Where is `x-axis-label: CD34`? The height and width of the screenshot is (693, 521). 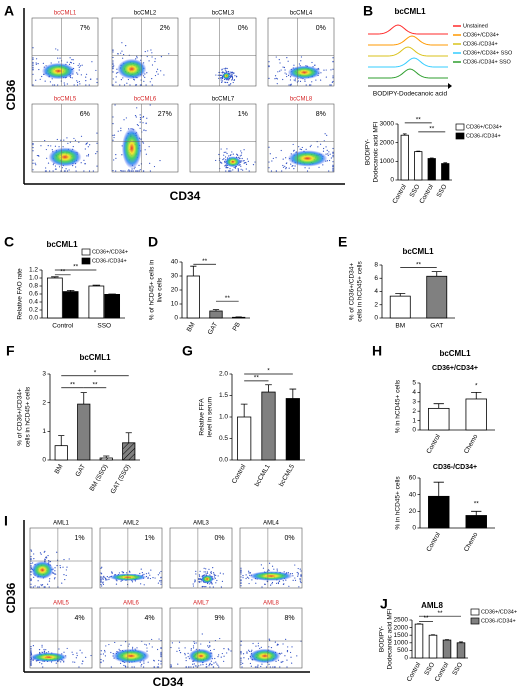 x-axis-label: CD34 is located at coordinates (185, 196).